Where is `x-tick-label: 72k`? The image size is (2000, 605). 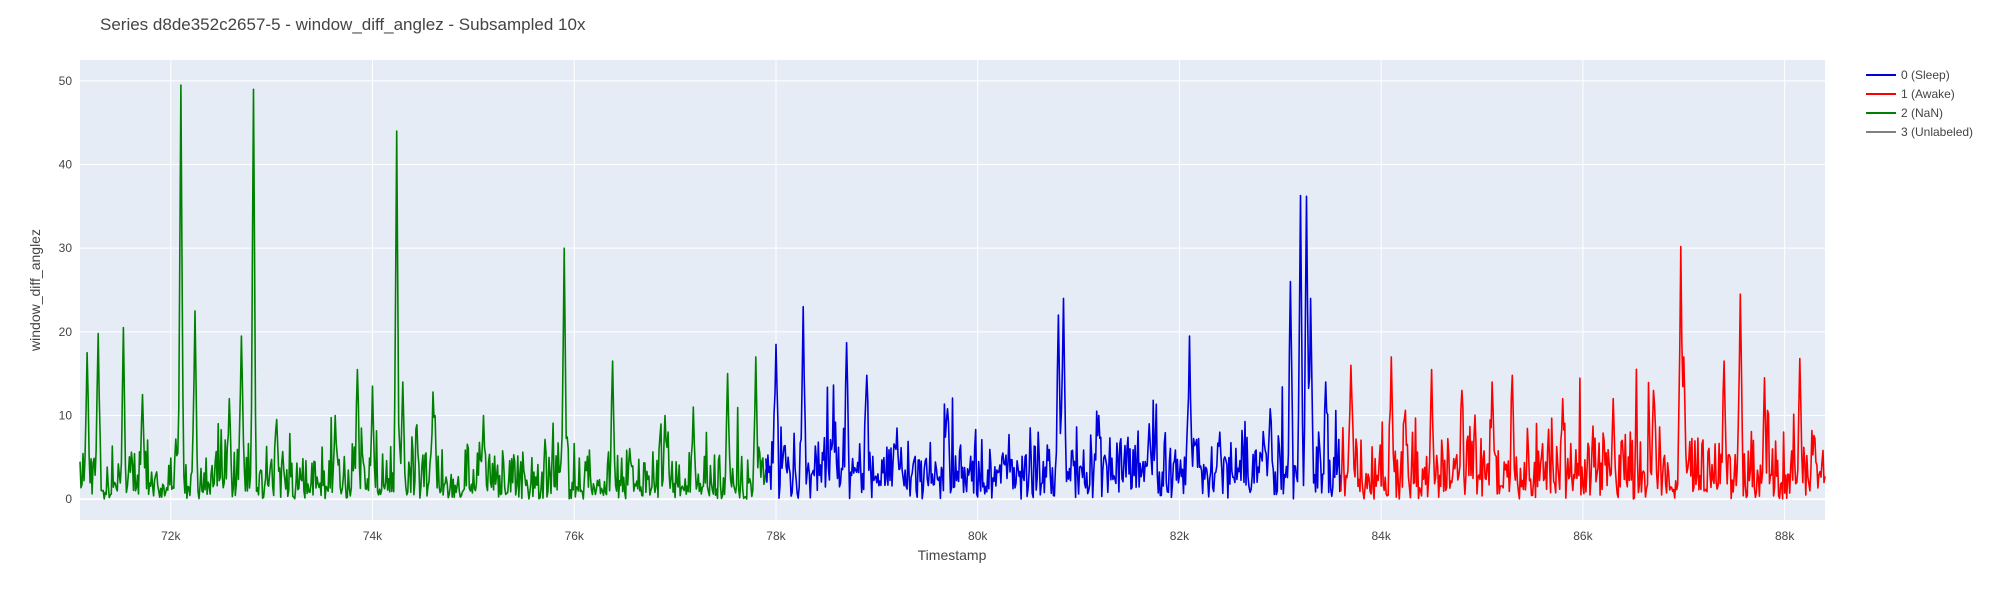 x-tick-label: 72k is located at coordinates (171, 536).